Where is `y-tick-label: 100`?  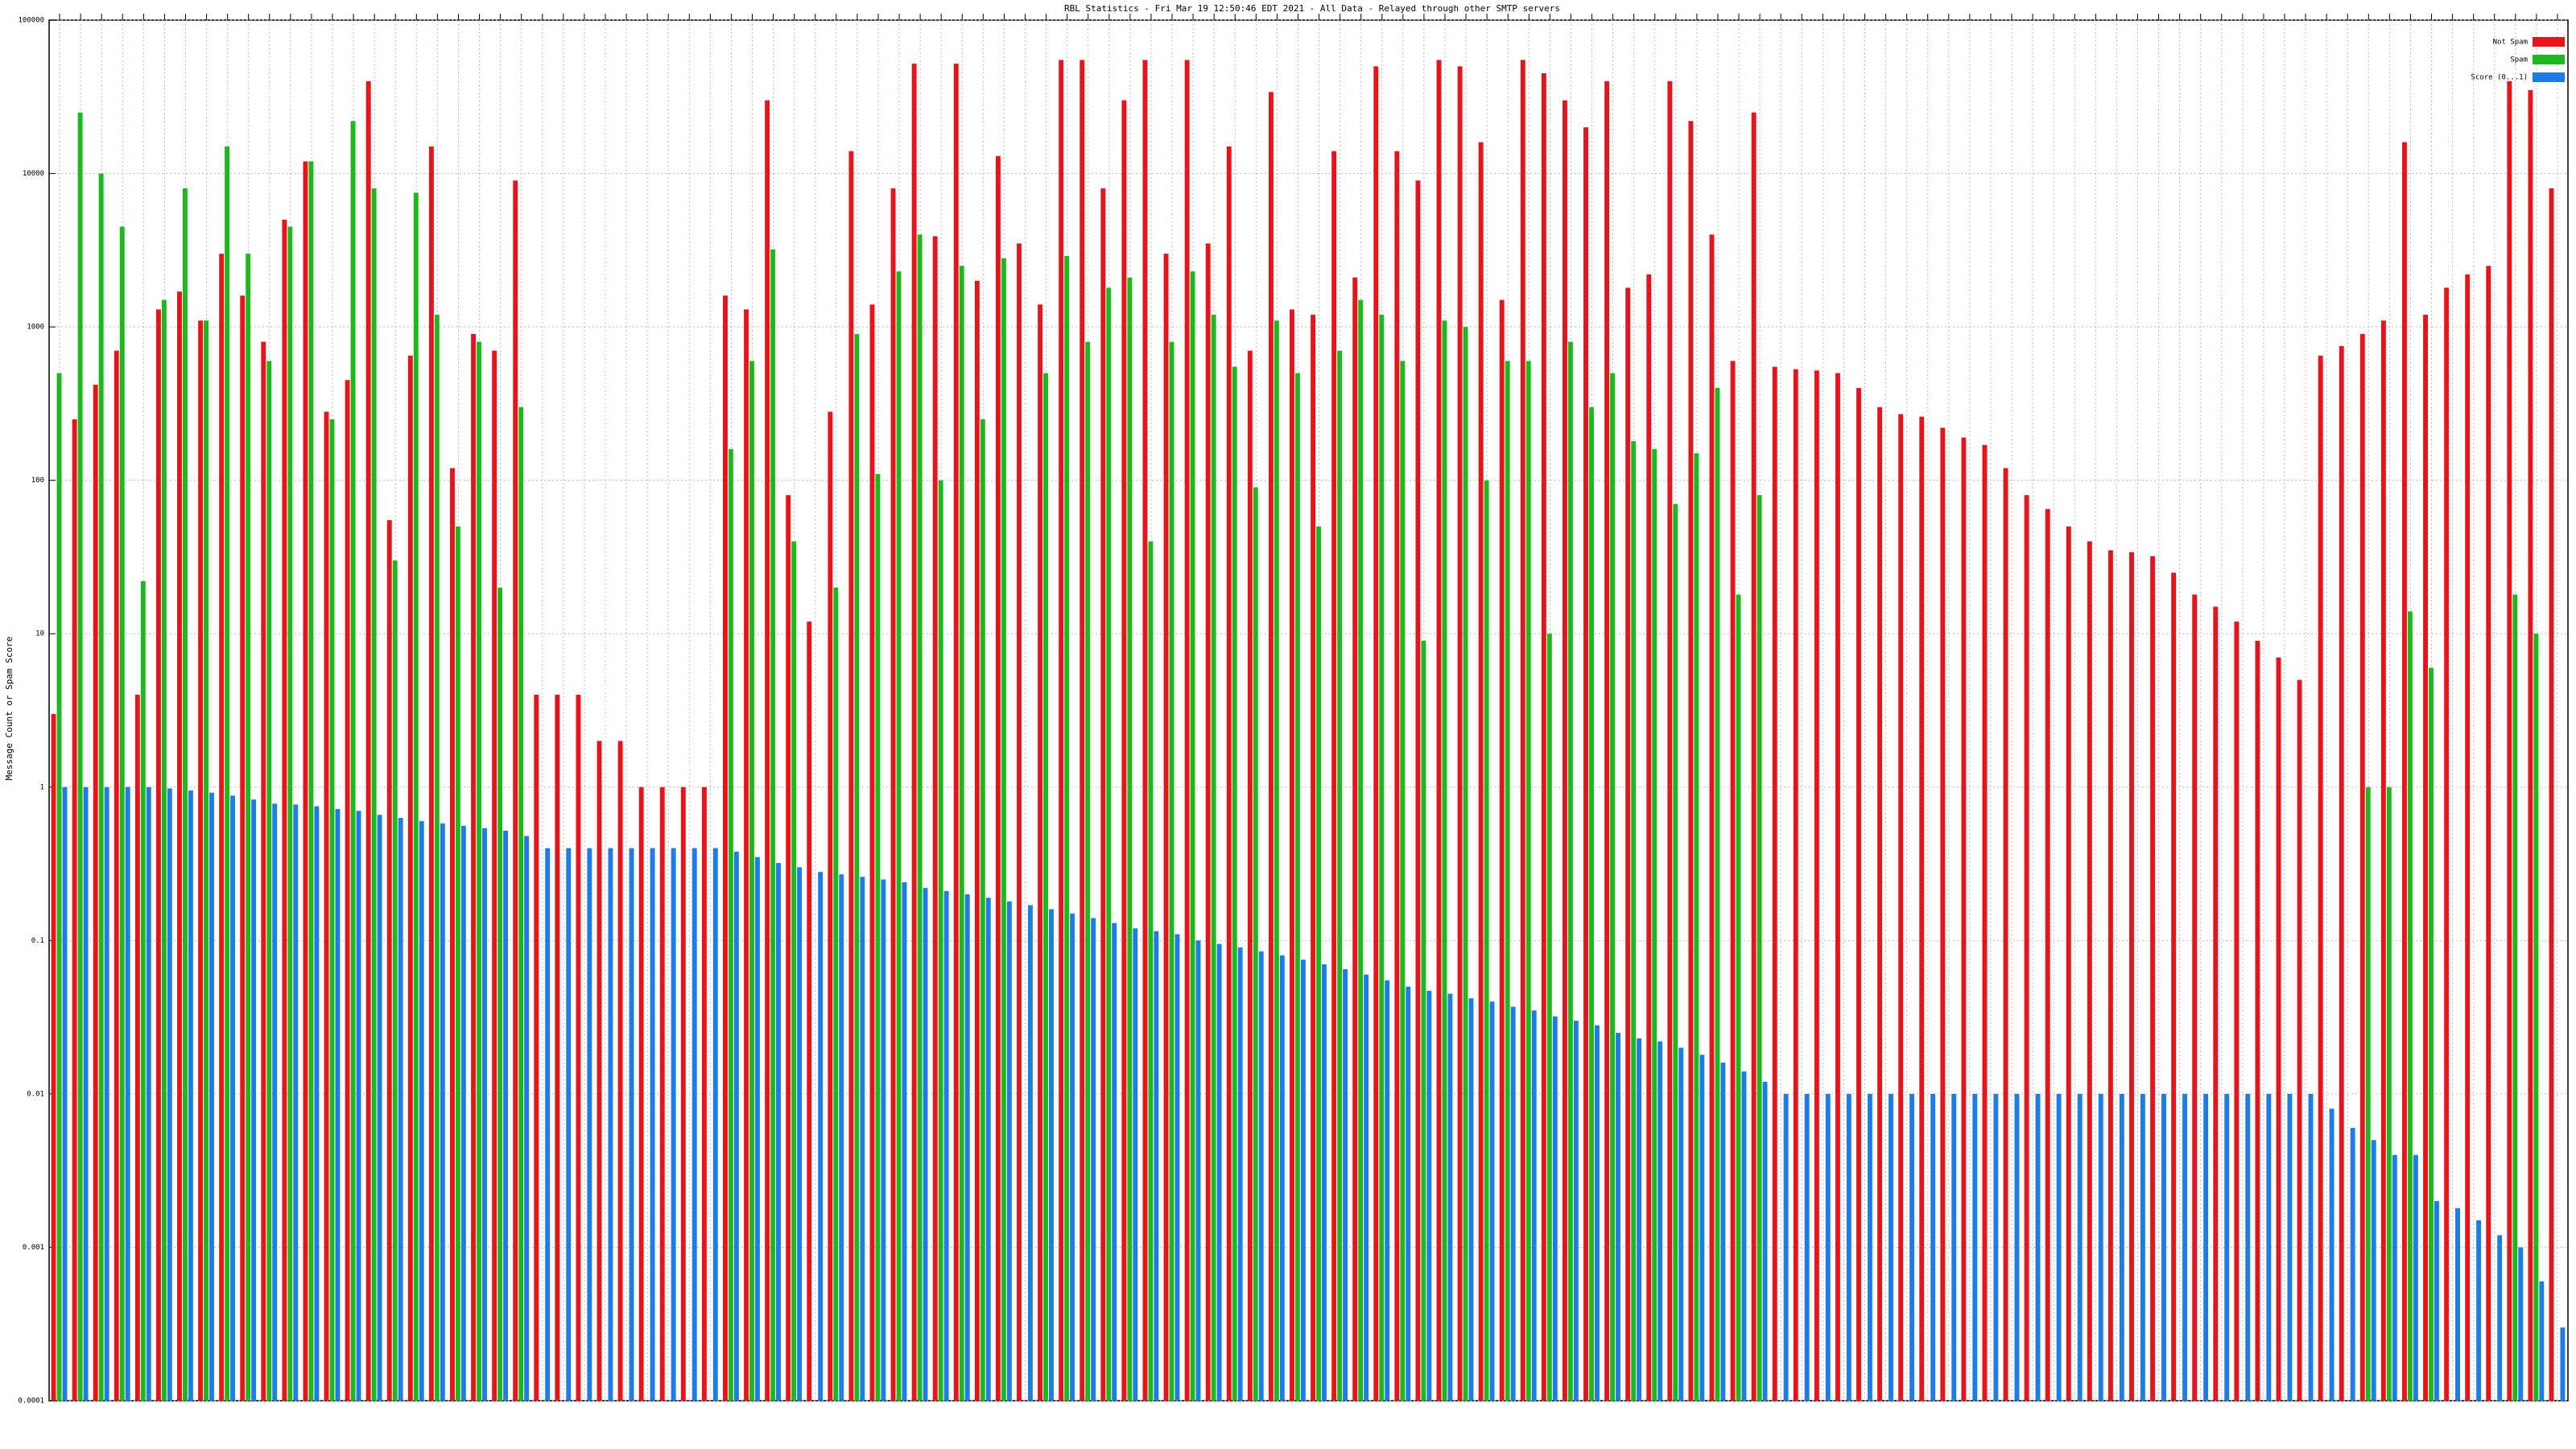 y-tick-label: 100 is located at coordinates (37, 481).